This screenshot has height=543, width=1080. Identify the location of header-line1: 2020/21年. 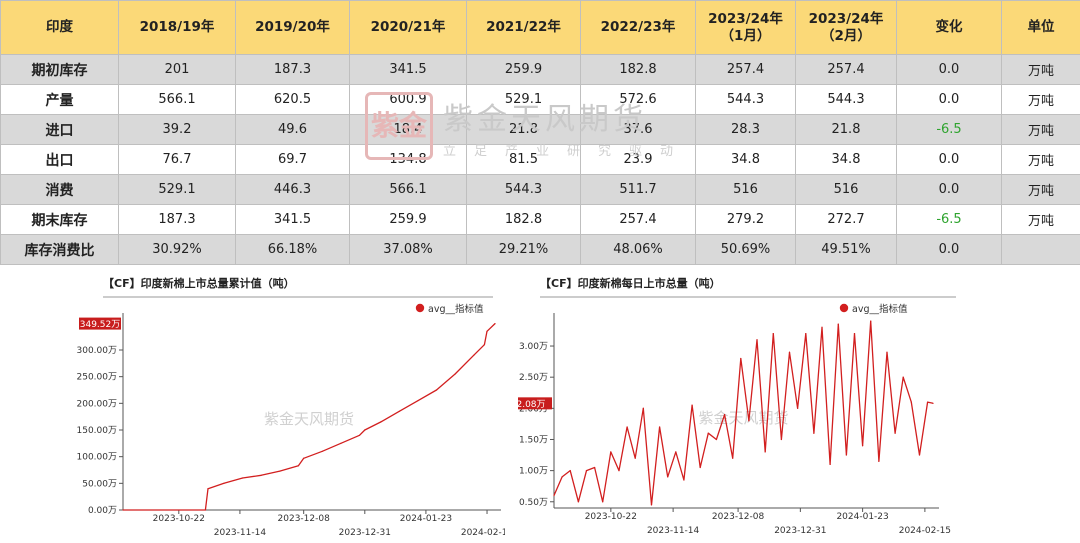
(408, 27).